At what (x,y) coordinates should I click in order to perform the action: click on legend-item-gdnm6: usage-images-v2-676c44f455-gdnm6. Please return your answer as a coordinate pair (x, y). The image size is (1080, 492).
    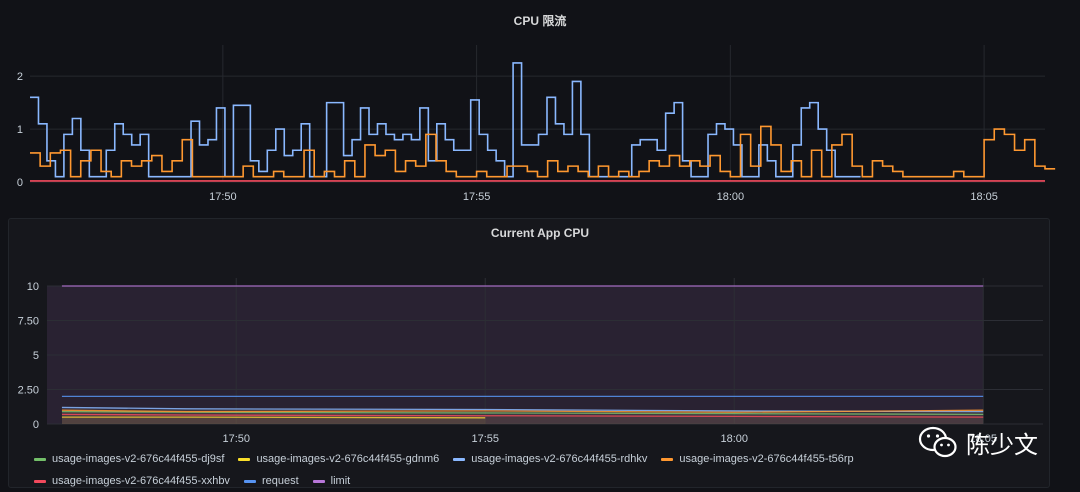
    Looking at the image, I should click on (338, 459).